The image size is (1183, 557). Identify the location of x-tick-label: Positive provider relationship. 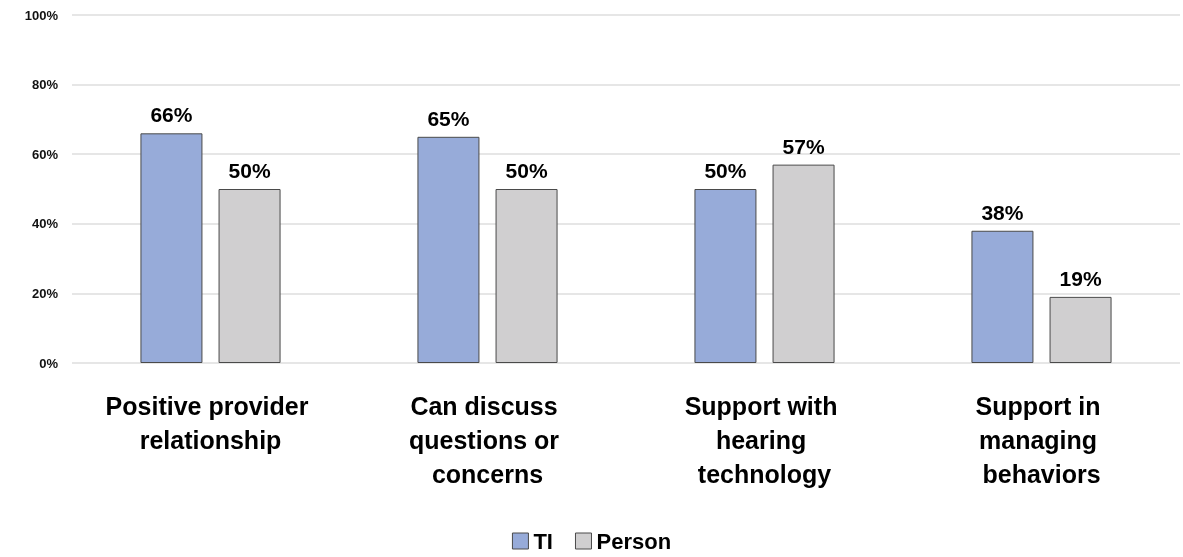
(210, 423).